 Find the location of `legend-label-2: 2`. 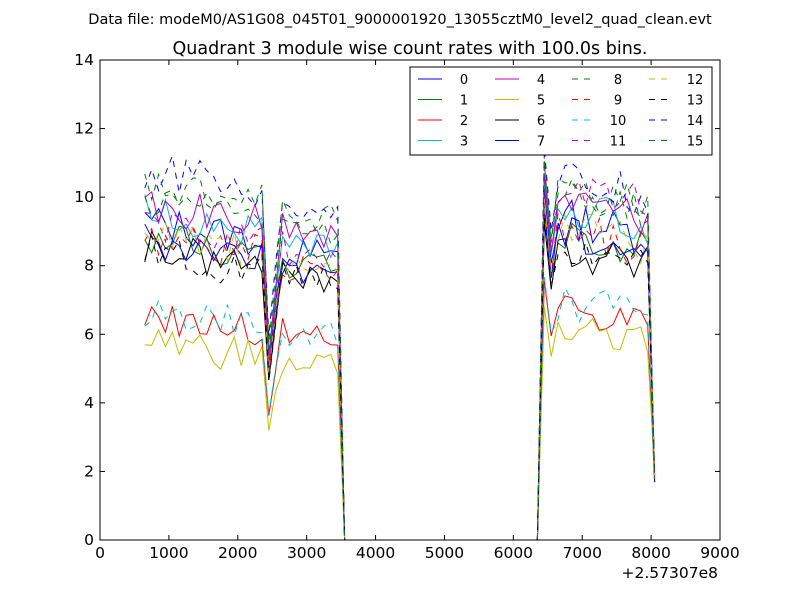

legend-label-2: 2 is located at coordinates (464, 121).